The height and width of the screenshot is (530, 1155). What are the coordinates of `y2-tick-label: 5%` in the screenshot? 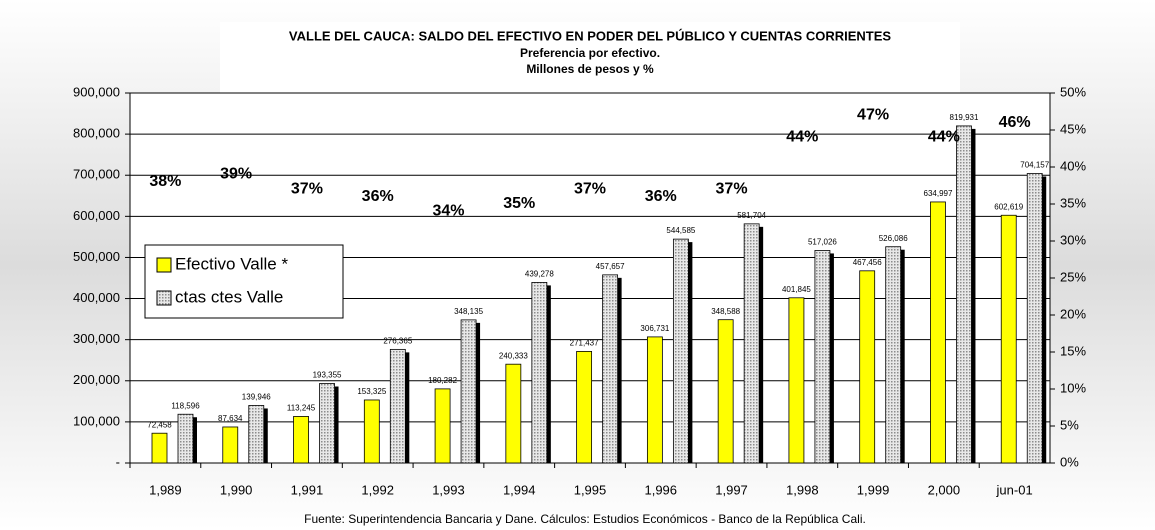 It's located at (1069, 424).